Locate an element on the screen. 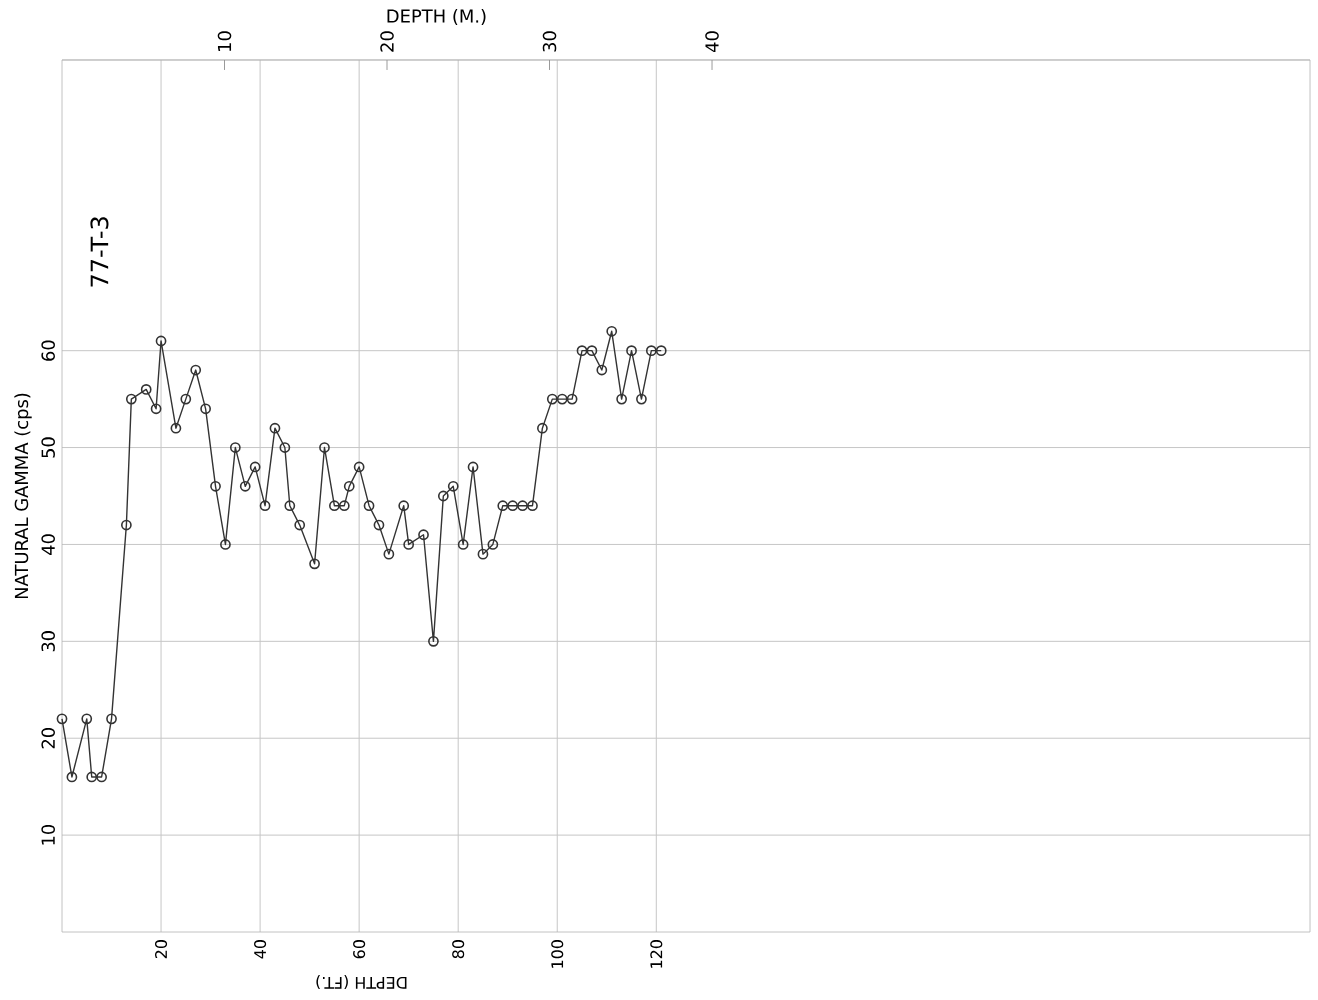  x2-axis-title: DEPTH (M.) is located at coordinates (436, 16).